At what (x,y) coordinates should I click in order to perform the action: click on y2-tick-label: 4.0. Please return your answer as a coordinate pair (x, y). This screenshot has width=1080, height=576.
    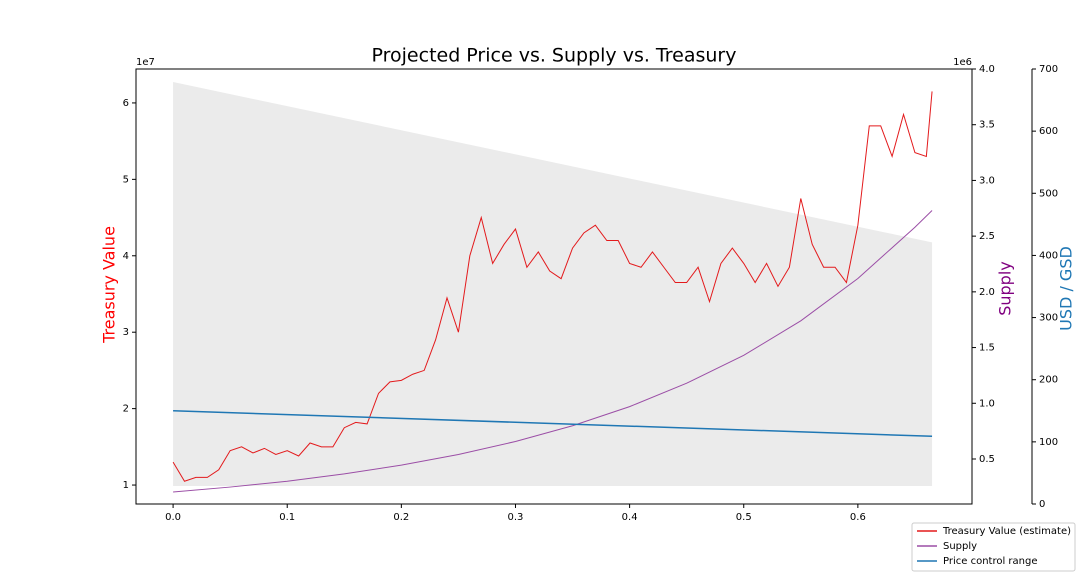
    Looking at the image, I should click on (987, 69).